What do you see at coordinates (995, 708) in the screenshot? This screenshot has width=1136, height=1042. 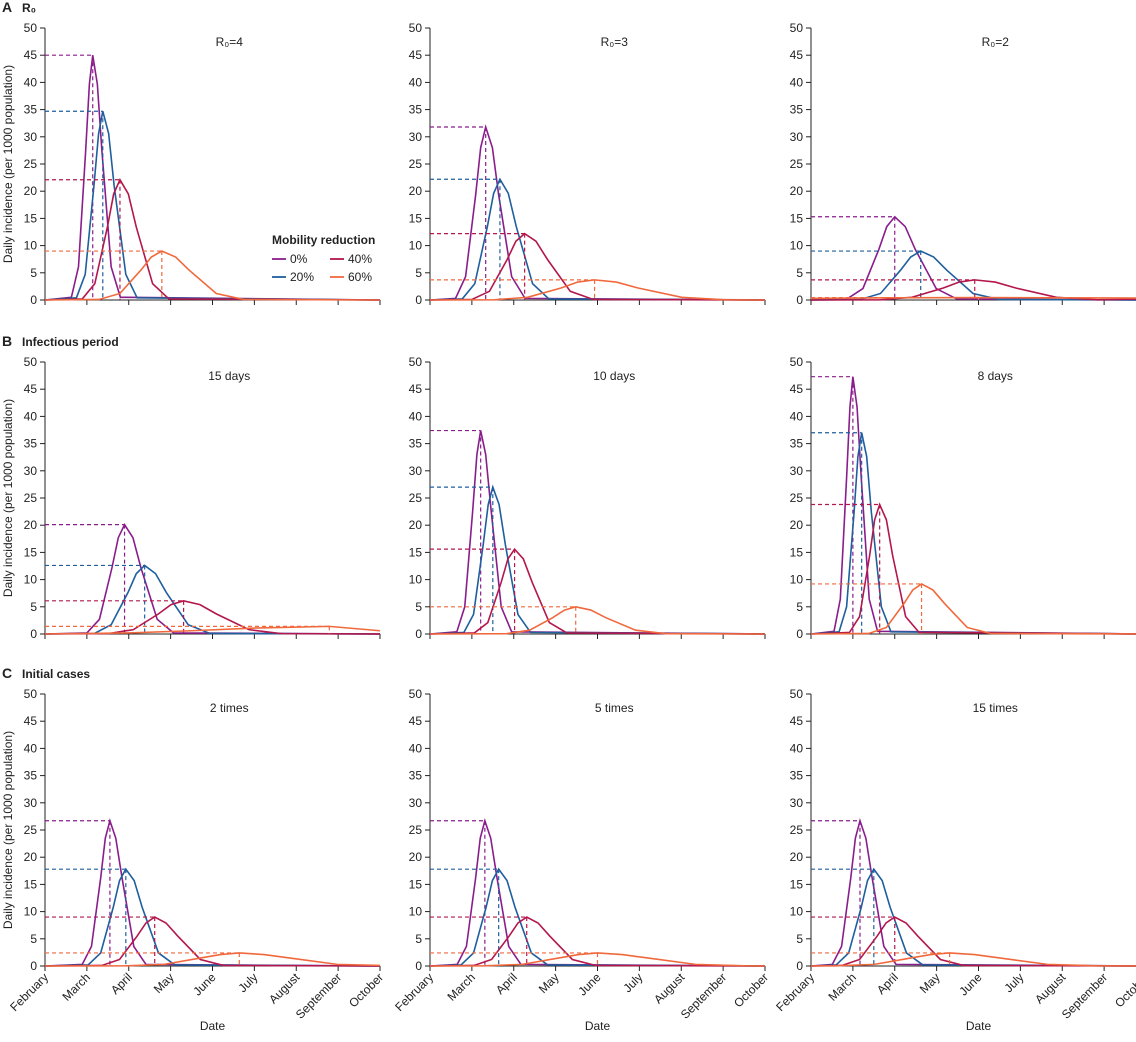 I see `panel-subtitle: 15 times` at bounding box center [995, 708].